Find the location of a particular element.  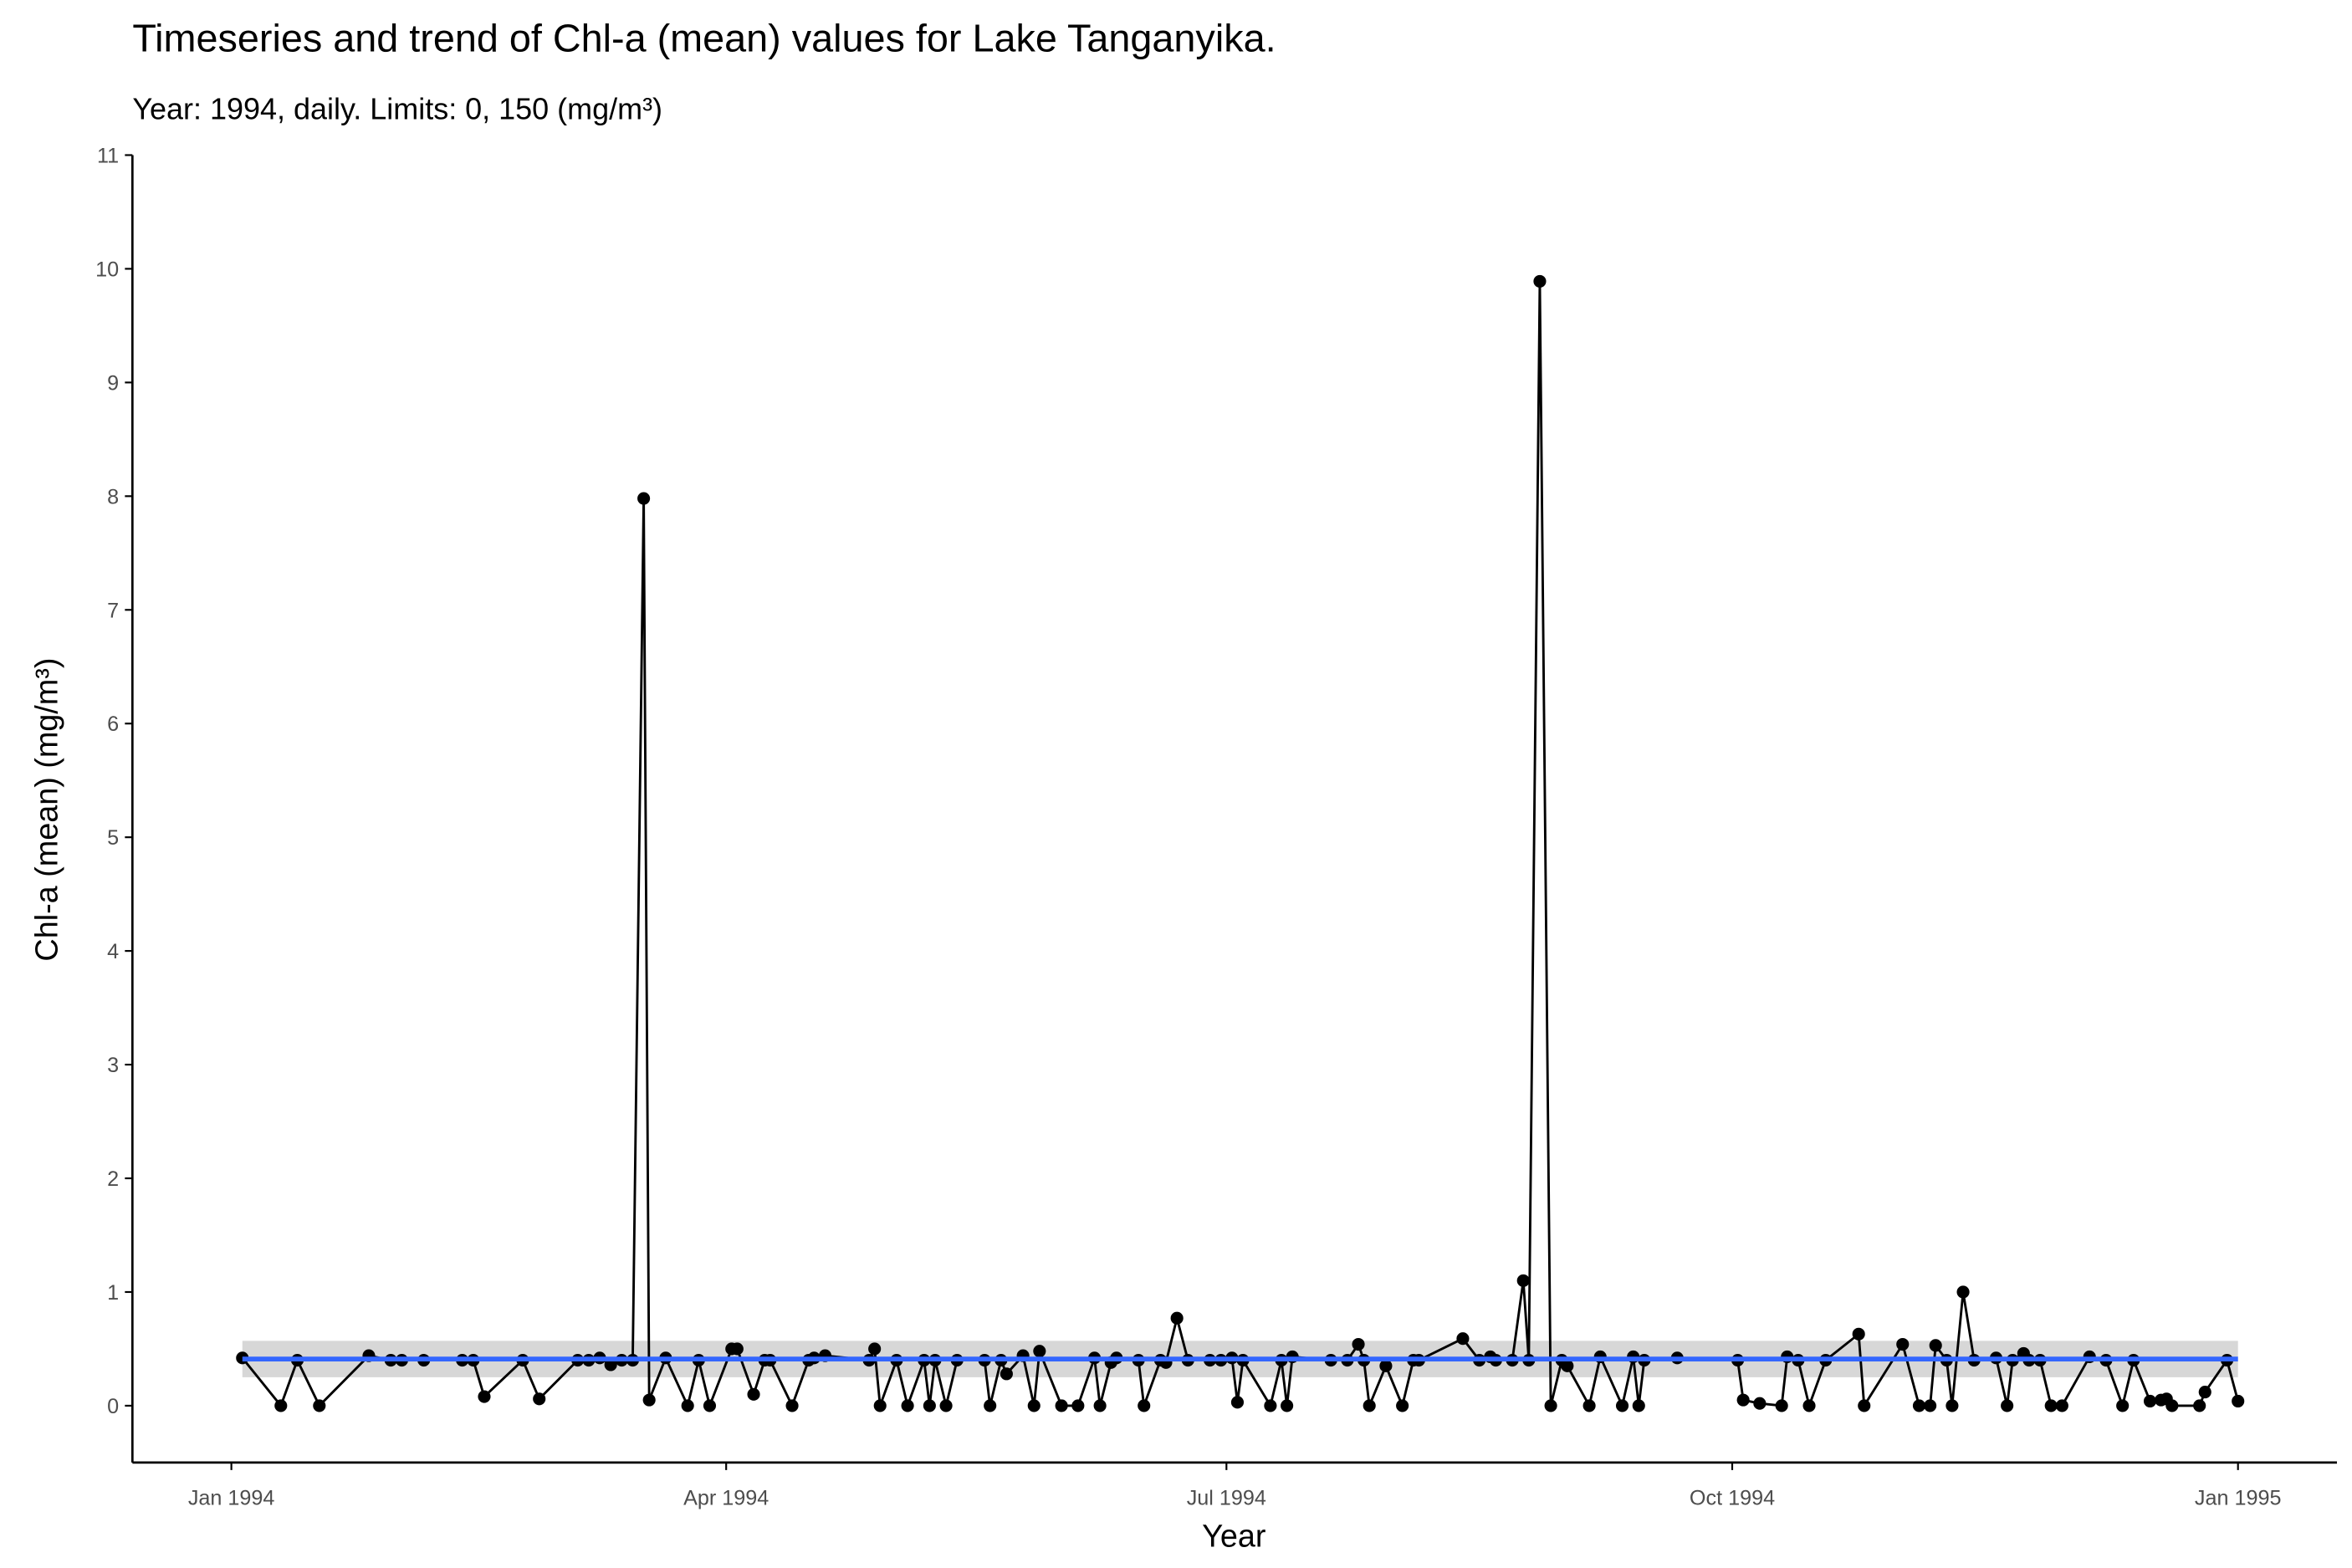

y-tick-label: 1 is located at coordinates (113, 1293).